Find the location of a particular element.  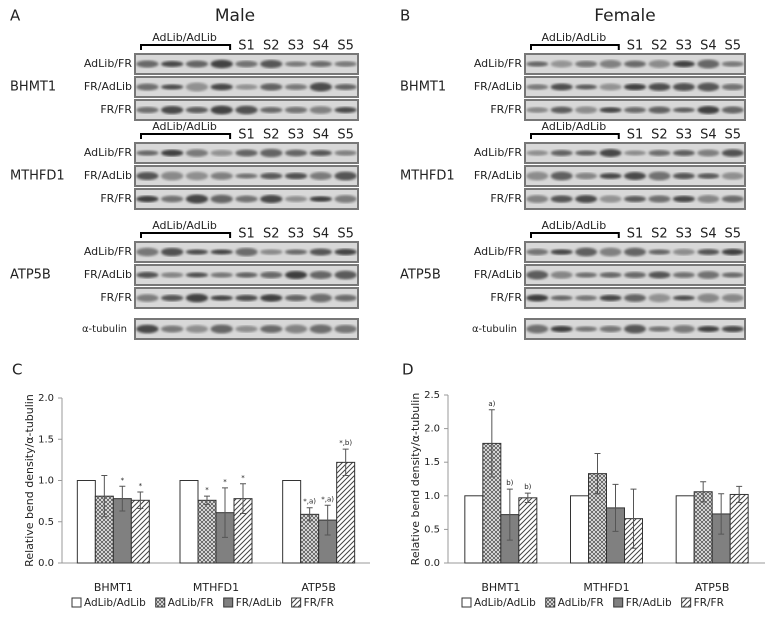

y-tick-label: 1.0 is located at coordinates (46, 481).